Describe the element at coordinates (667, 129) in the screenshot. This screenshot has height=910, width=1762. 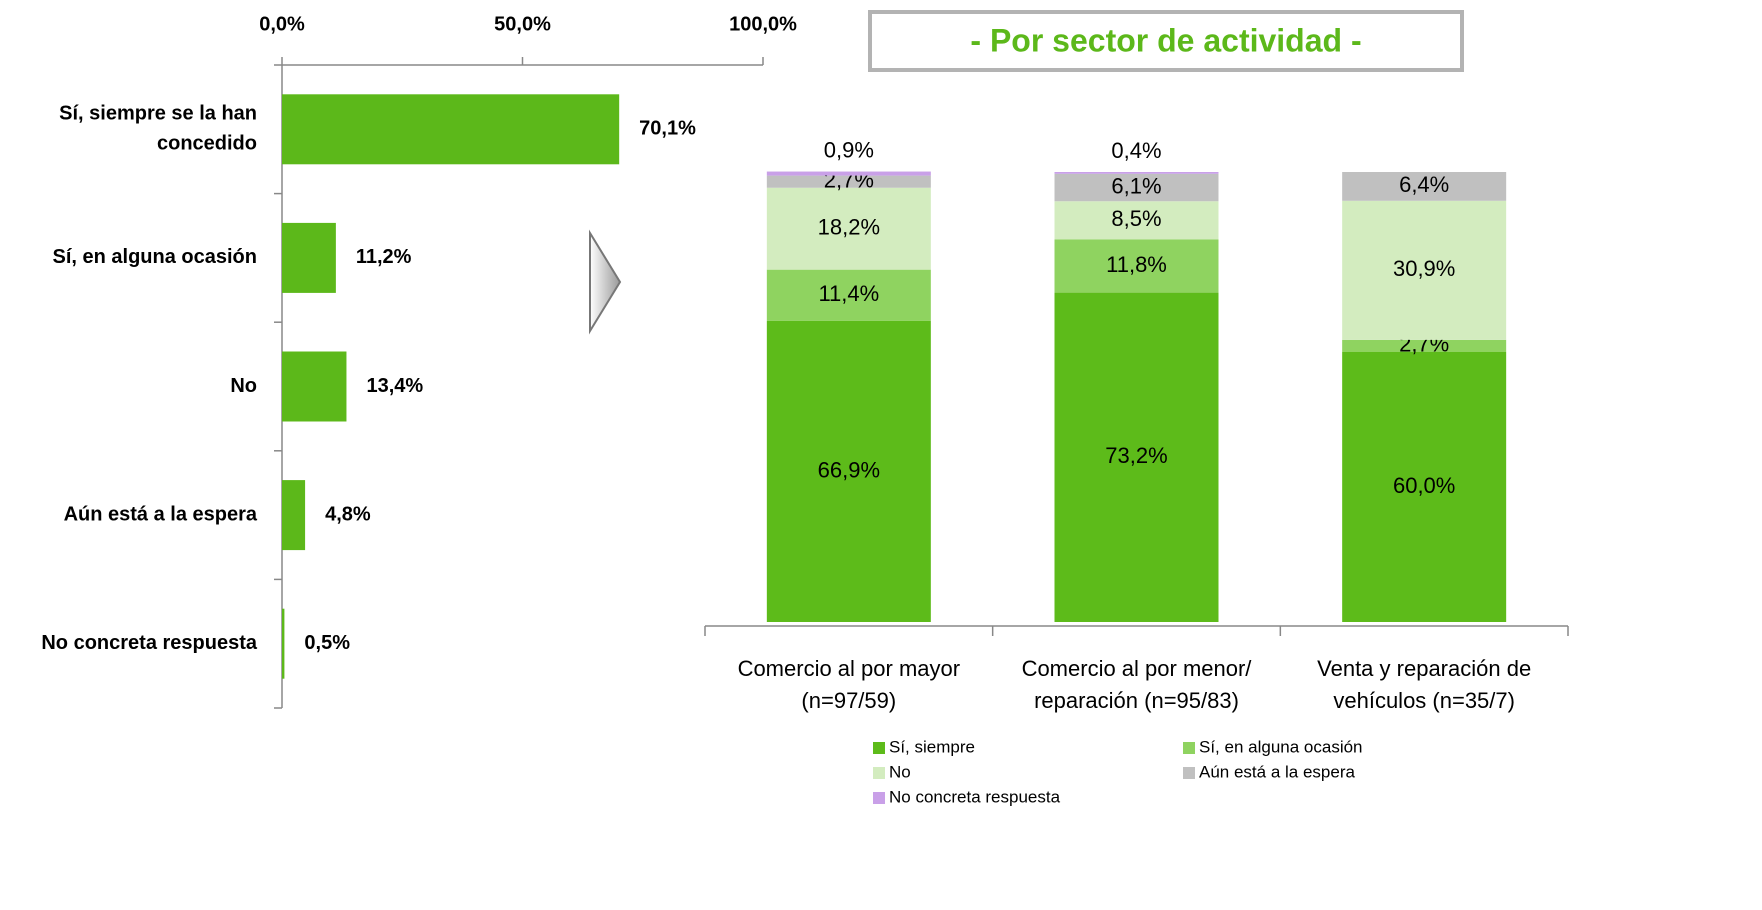
I see `value-label: 70,1%` at that location.